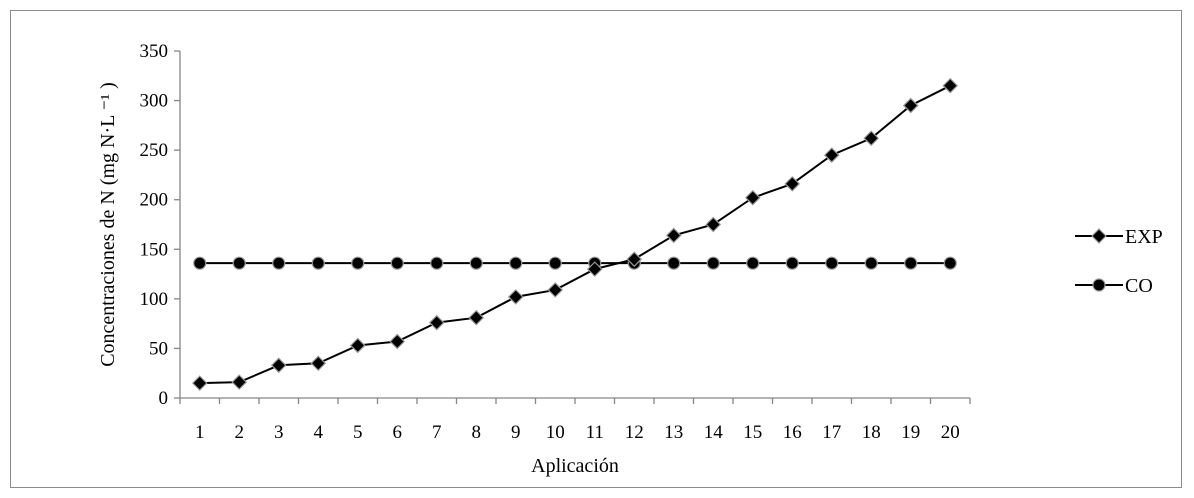 This screenshot has width=1194, height=498. I want to click on y-tick-label: 100, so click(154, 299).